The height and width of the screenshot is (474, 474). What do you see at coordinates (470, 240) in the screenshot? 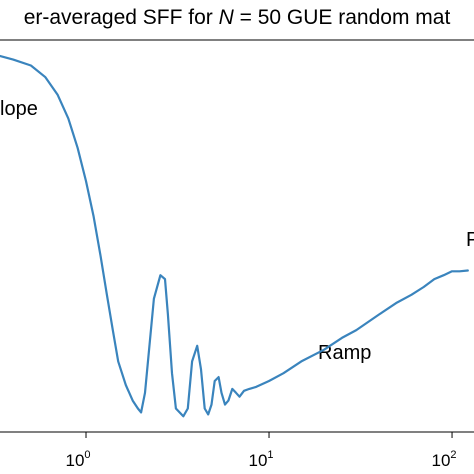
I see `annotation-plateau: P` at bounding box center [470, 240].